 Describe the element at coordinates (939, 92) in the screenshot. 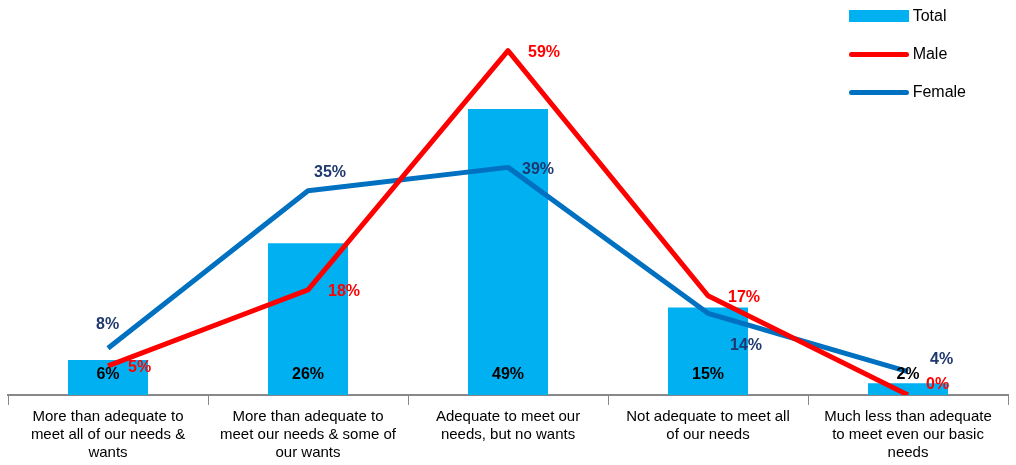

I see `legend-label: Female` at that location.